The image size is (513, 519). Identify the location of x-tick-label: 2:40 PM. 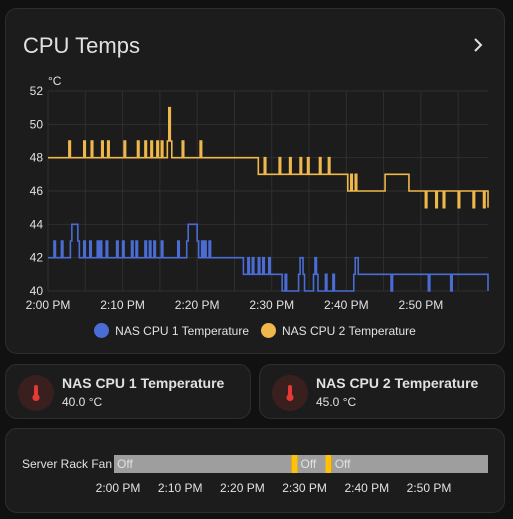
(346, 305).